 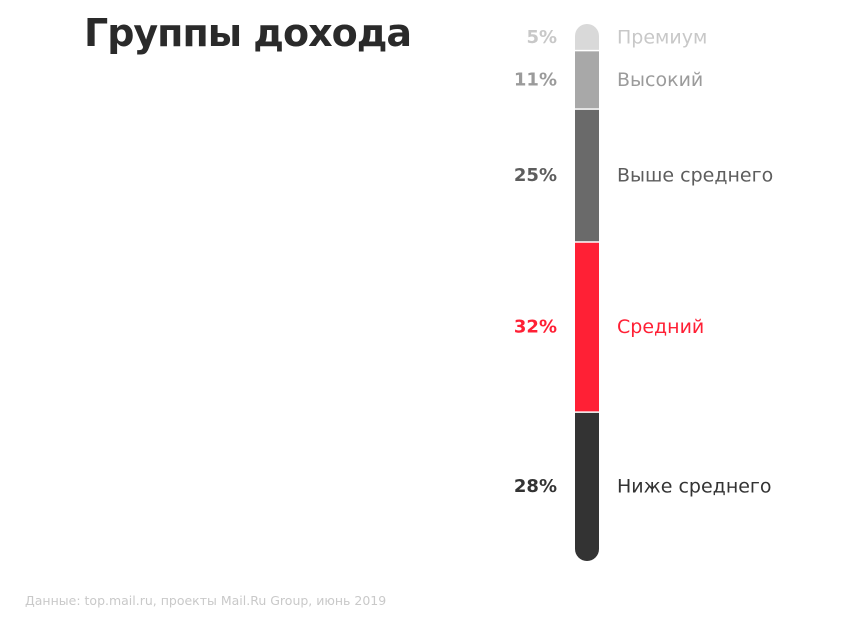 I want to click on category-label-выше-среднего: Выше среднего, so click(x=695, y=176).